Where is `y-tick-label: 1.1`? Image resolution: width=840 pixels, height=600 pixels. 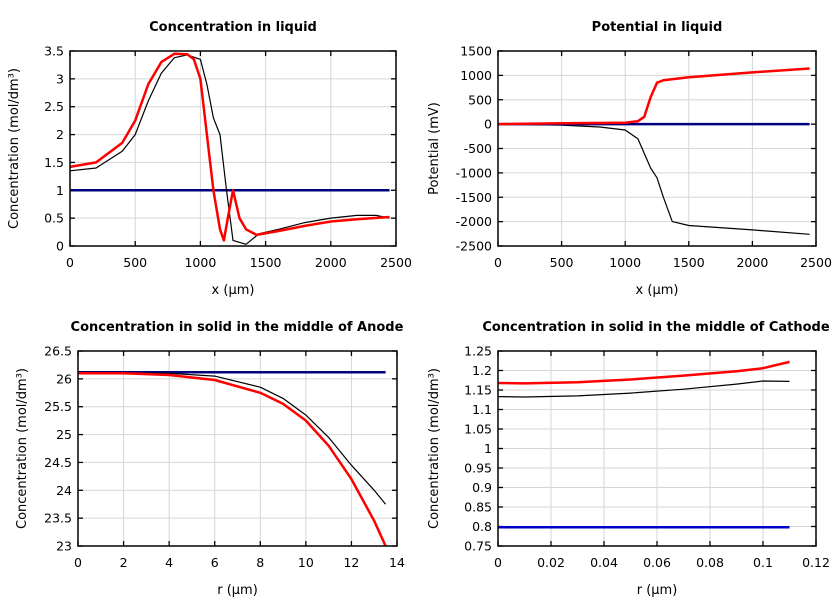
y-tick-label: 1.1 is located at coordinates (482, 409).